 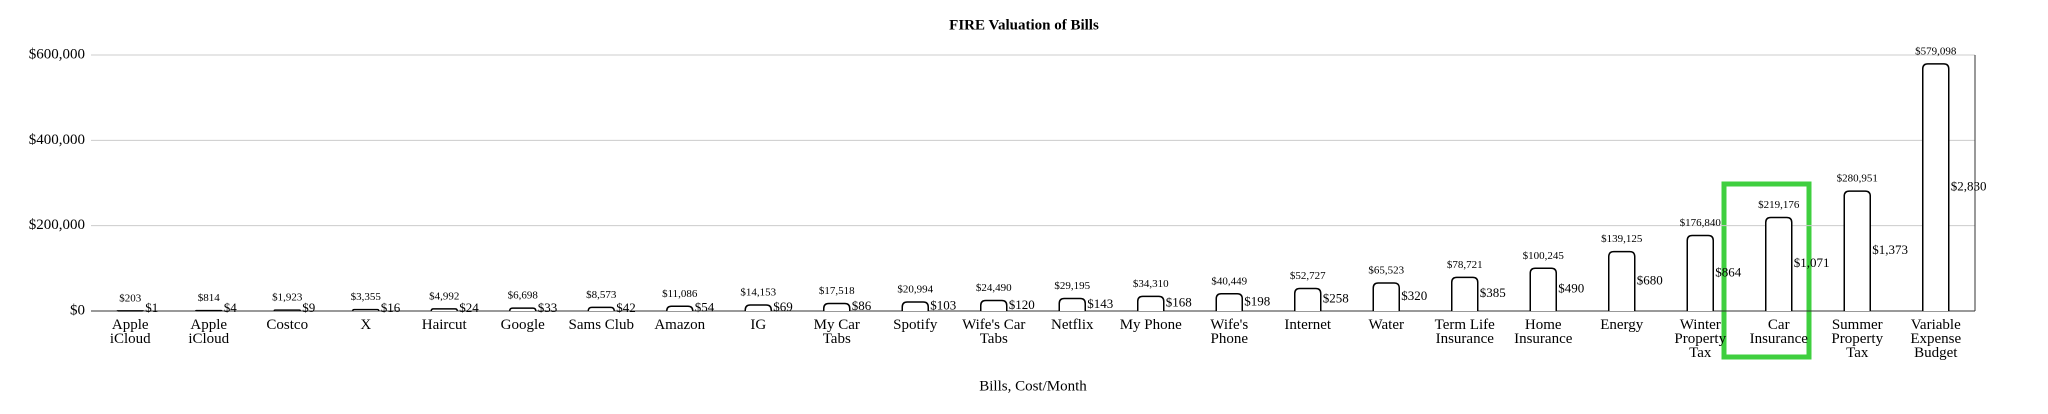 I want to click on x-tick-label: My Phone, so click(x=1150, y=325).